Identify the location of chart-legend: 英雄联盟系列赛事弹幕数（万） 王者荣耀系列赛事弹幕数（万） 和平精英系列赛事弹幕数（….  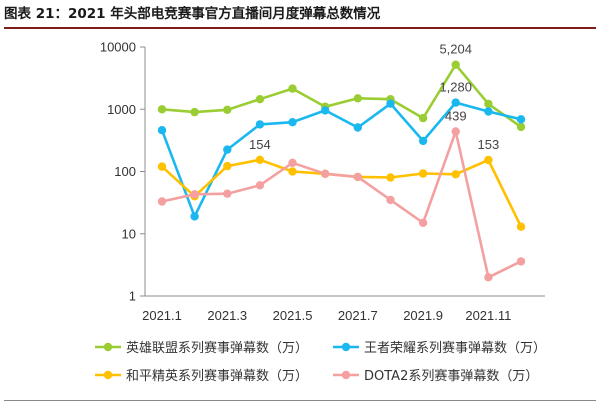
(320, 362).